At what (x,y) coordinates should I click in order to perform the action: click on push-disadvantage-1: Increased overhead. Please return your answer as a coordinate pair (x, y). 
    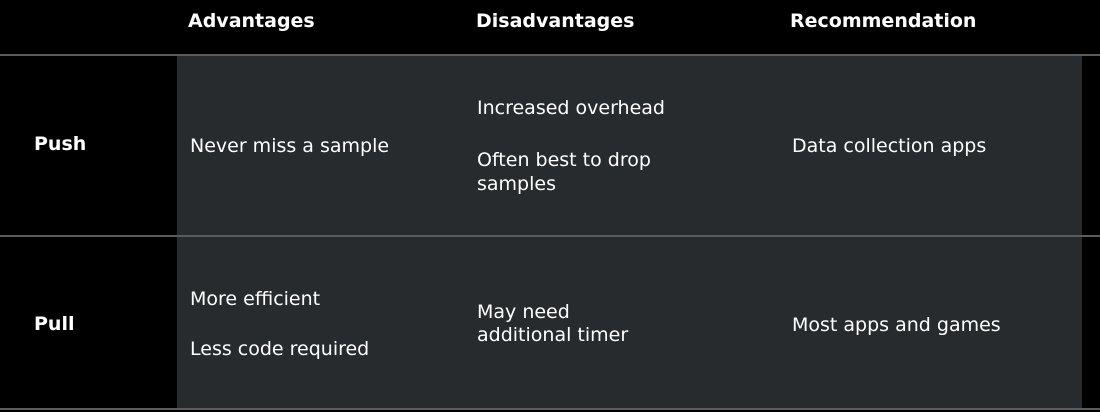
    Looking at the image, I should click on (571, 108).